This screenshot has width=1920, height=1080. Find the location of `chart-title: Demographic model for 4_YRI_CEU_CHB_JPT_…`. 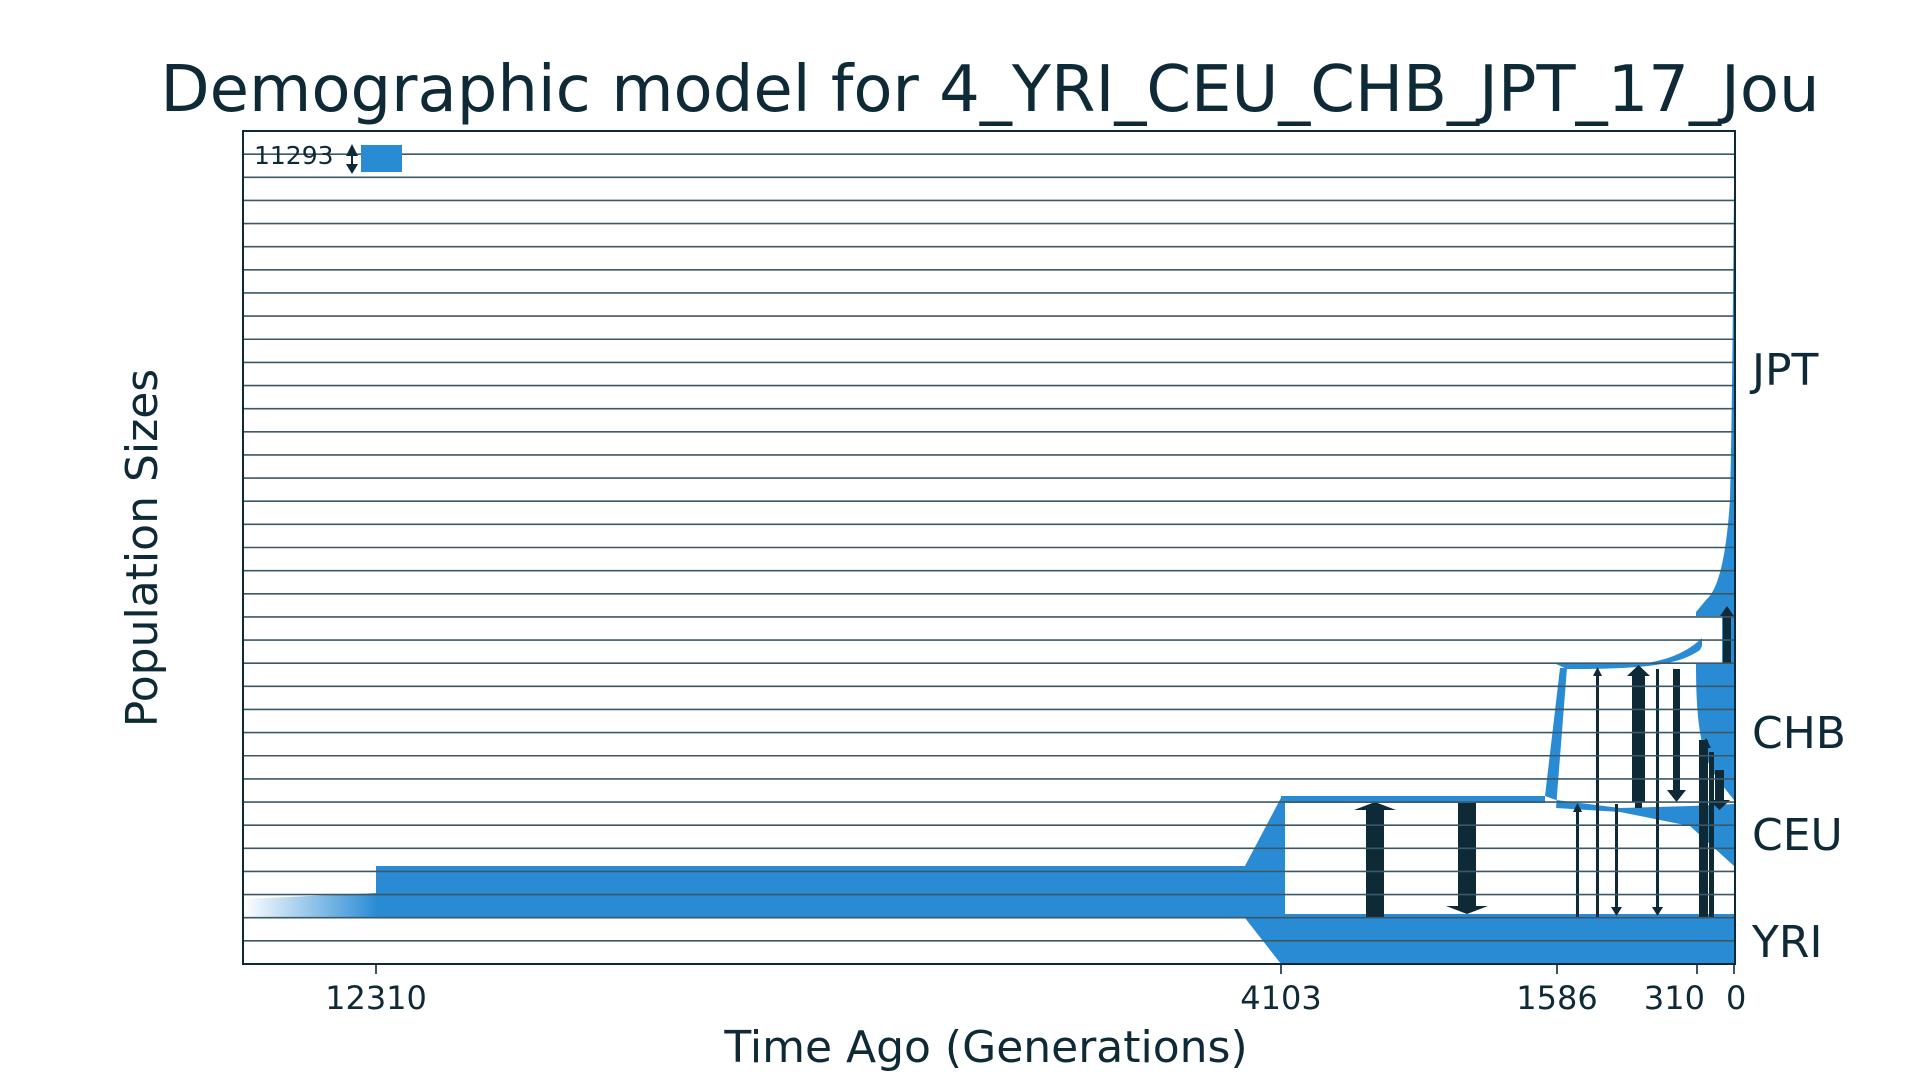

chart-title: Demographic model for 4_YRI_CEU_CHB_JPT_… is located at coordinates (989, 90).